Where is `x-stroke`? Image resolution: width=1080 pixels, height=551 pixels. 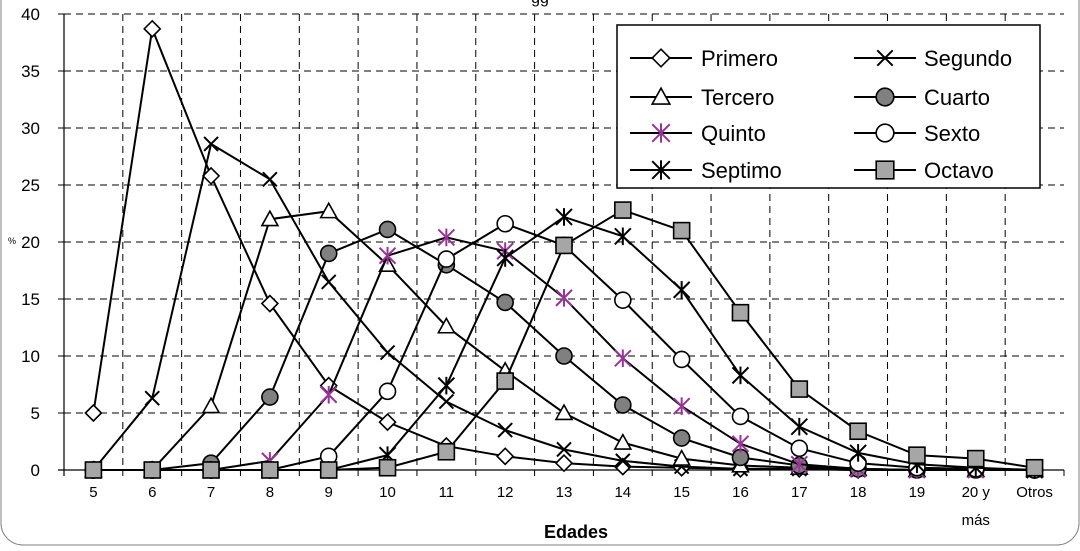 x-stroke is located at coordinates (270, 179).